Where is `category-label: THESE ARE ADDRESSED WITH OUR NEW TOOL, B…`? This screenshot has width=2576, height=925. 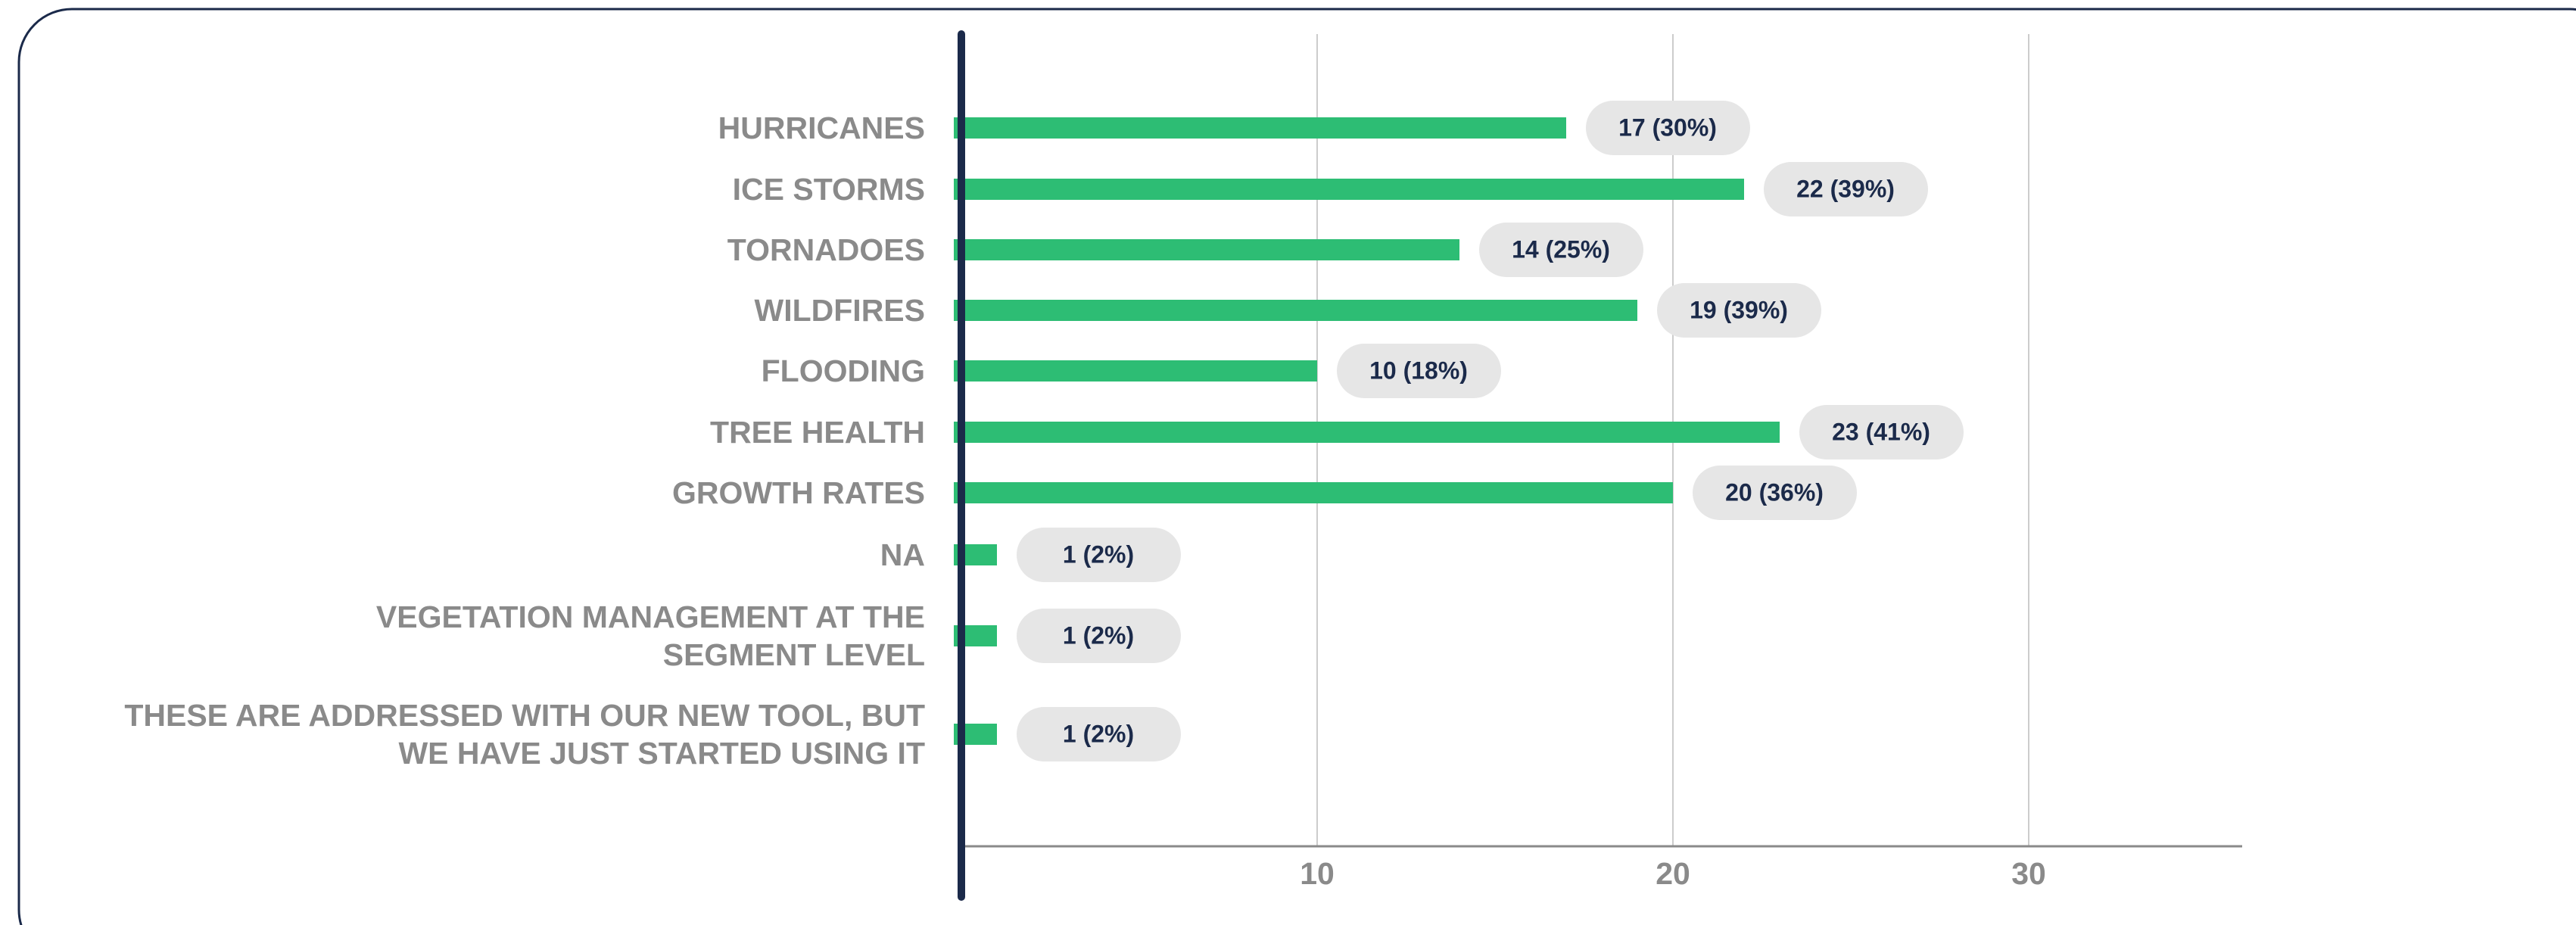 category-label: THESE ARE ADDRESSED WITH OUR NEW TOOL, B… is located at coordinates (524, 734).